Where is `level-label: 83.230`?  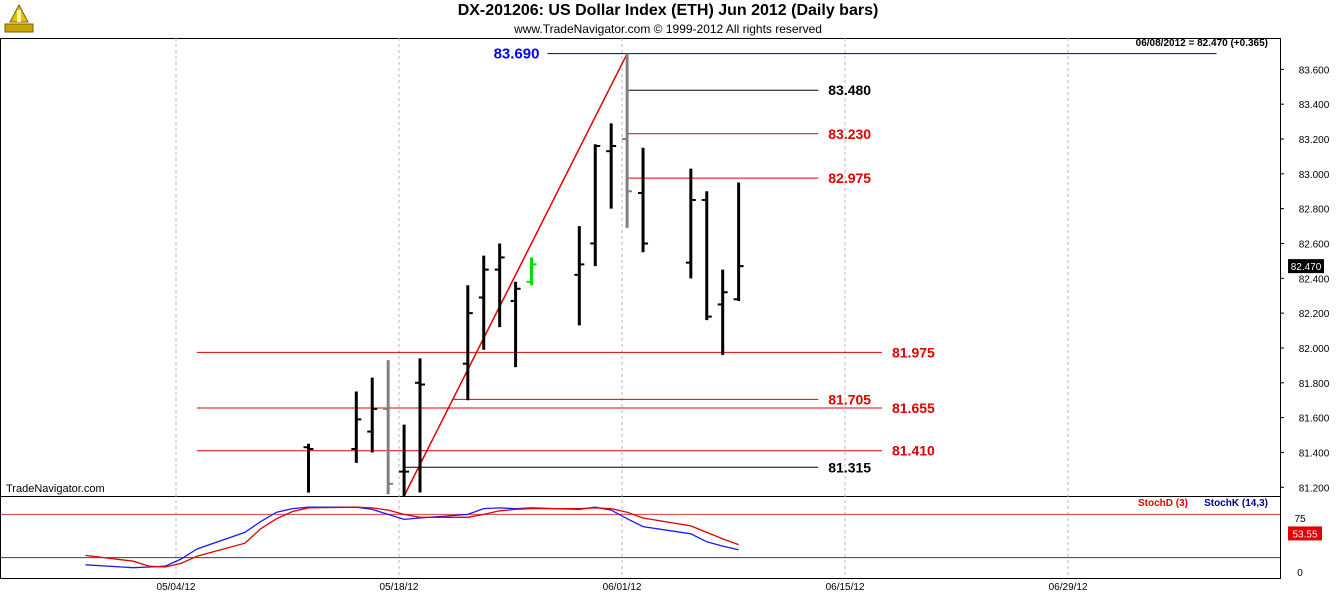
level-label: 83.230 is located at coordinates (849, 134).